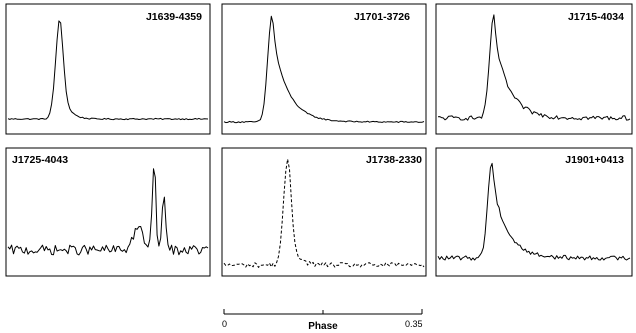 This screenshot has height=333, width=636. What do you see at coordinates (323, 326) in the screenshot?
I see `phase-axis-title: Phase` at bounding box center [323, 326].